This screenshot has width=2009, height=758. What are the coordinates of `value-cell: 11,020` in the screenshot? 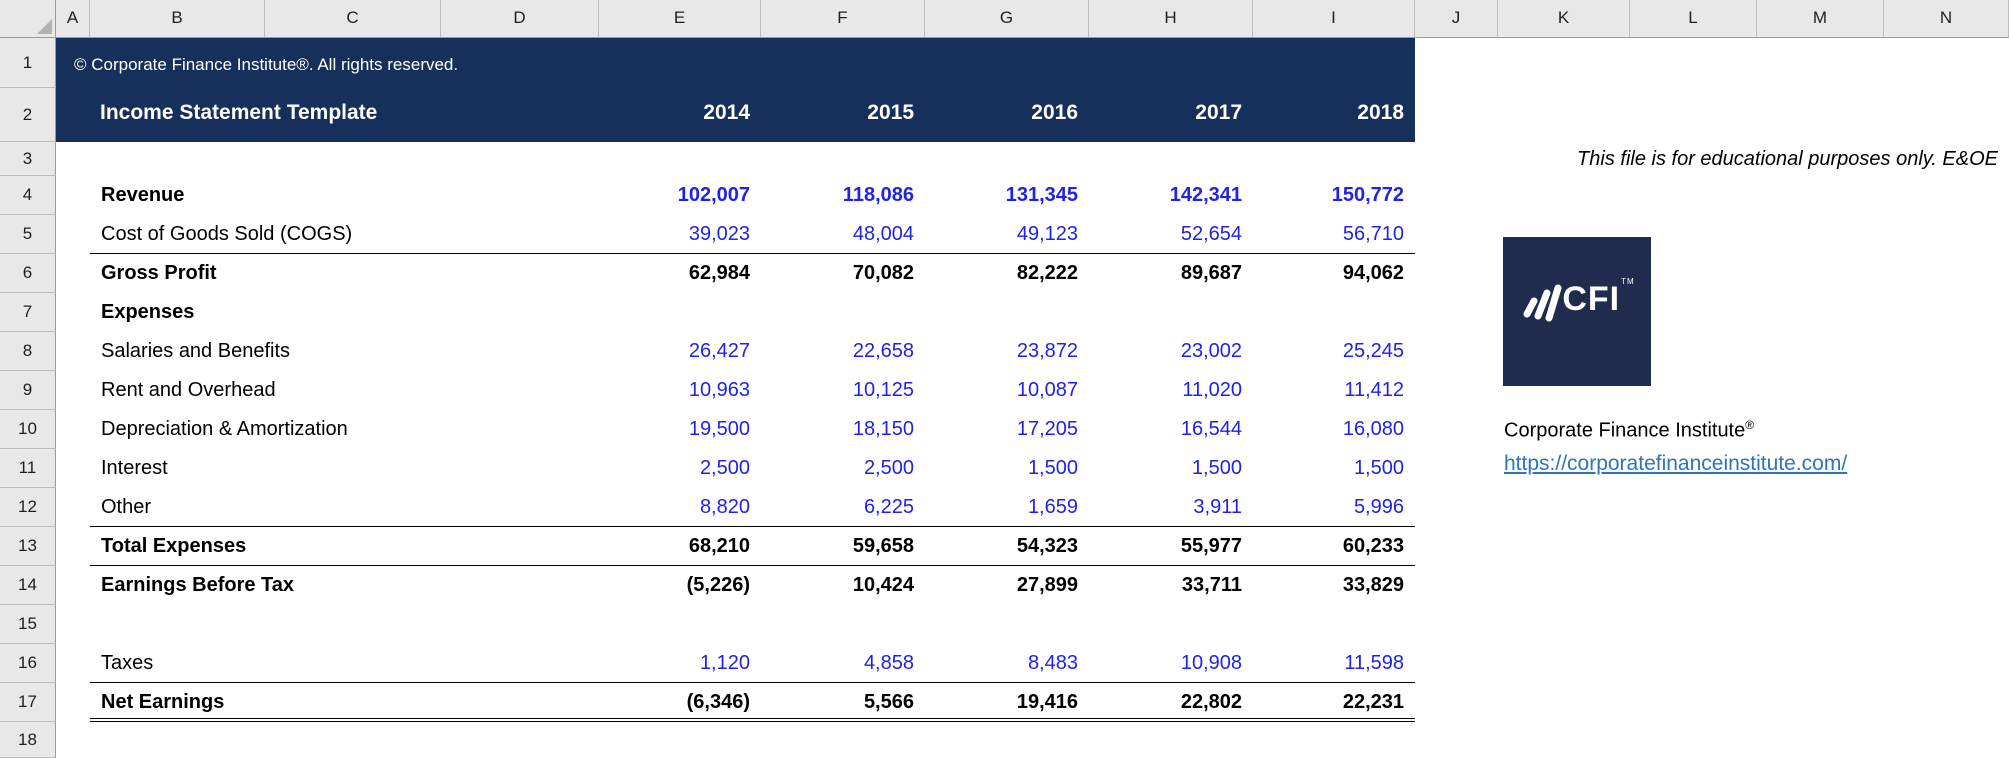 It's located at (1212, 390).